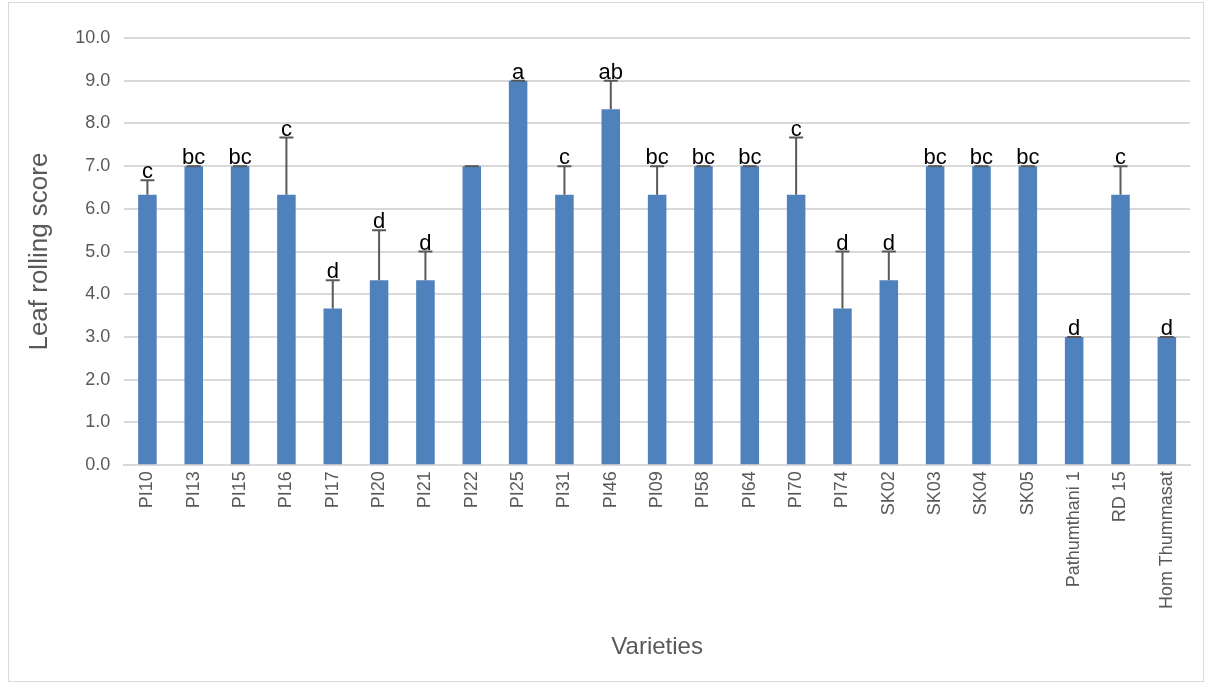 This screenshot has width=1208, height=686. What do you see at coordinates (37, 251) in the screenshot?
I see `y-axis-title: Leaf rolling score` at bounding box center [37, 251].